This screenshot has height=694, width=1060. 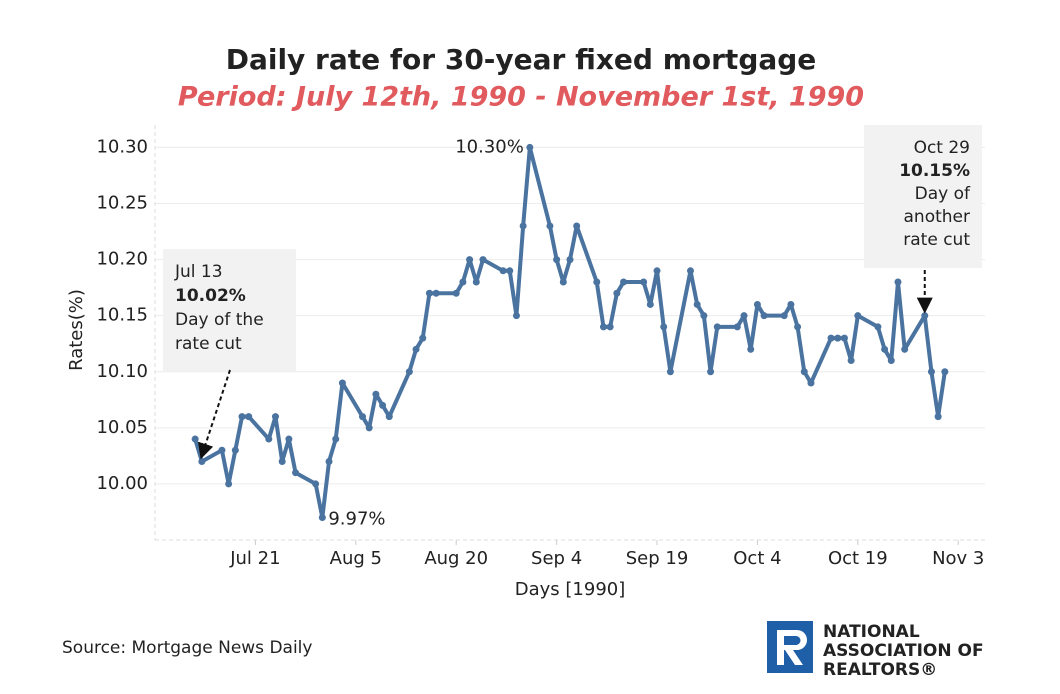 What do you see at coordinates (657, 558) in the screenshot?
I see `x-tick-label: Sep 19` at bounding box center [657, 558].